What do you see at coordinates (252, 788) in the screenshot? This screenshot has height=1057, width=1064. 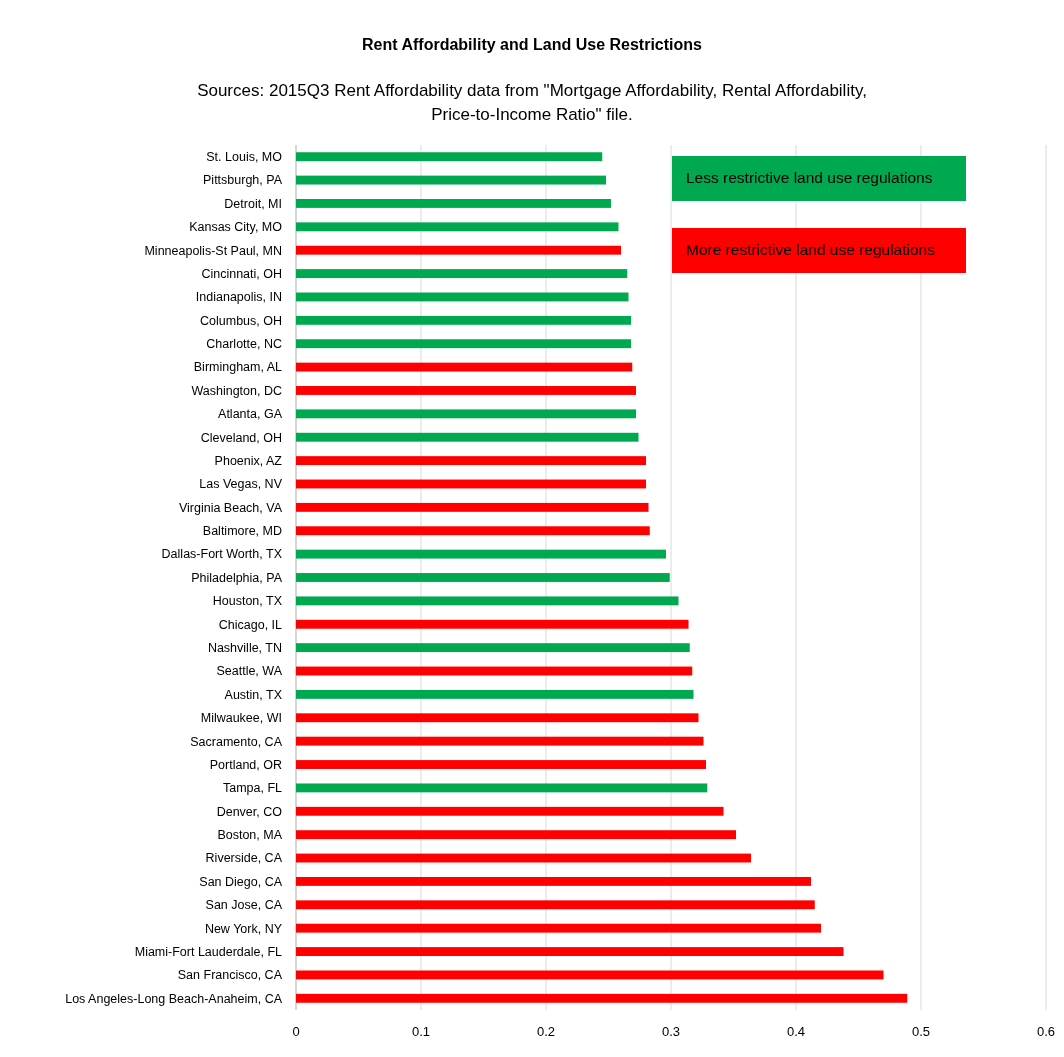 I see `y-tick-label: Tampa, FL` at bounding box center [252, 788].